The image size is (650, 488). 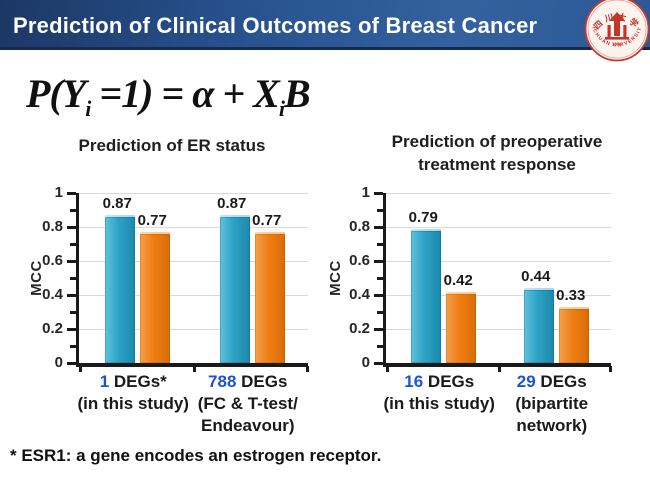 I want to click on category-label: 1 DEGs* (in this study), so click(x=133, y=393).